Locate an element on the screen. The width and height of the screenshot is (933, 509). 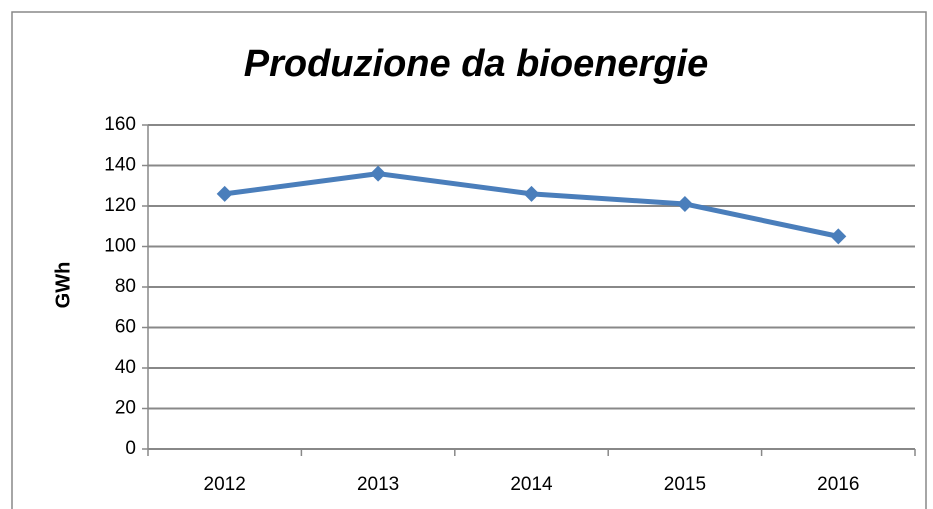
chart-title: Produzione da bioenergie is located at coordinates (476, 64).